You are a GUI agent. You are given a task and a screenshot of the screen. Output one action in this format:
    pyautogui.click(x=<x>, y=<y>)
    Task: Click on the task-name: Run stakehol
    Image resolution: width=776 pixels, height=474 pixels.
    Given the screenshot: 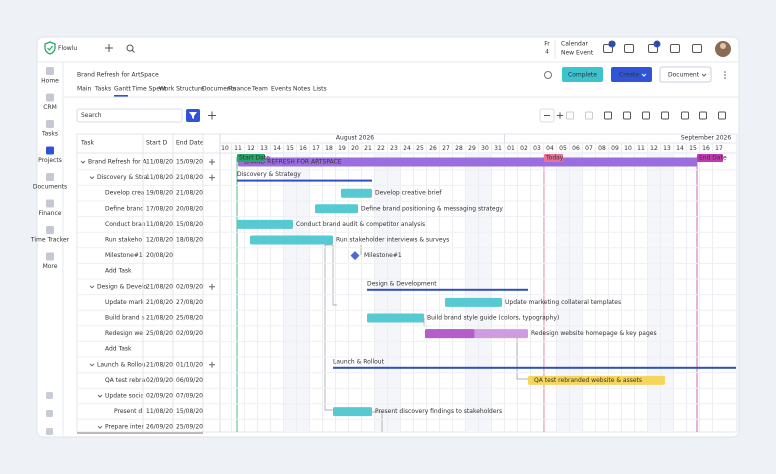 What is the action you would take?
    pyautogui.click(x=124, y=240)
    